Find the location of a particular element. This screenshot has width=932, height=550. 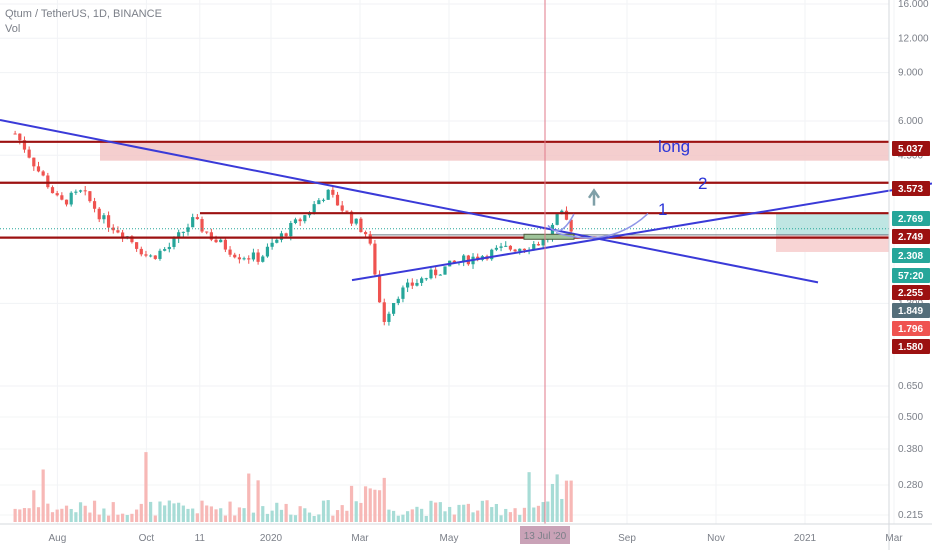

ascending-trendline is located at coordinates (641, 232).